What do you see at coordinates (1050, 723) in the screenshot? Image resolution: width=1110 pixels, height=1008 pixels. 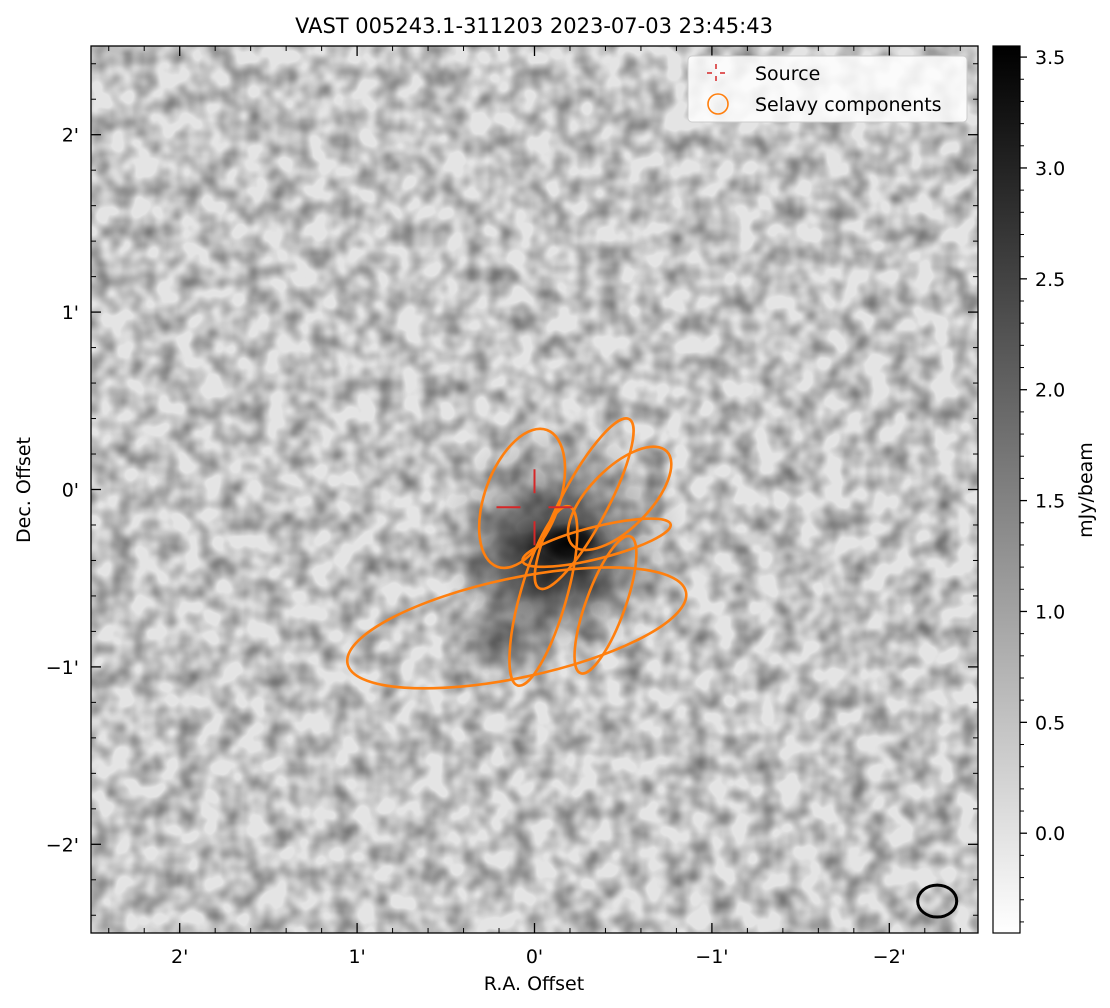 I see `colorbar-tick-label: 0.5` at bounding box center [1050, 723].